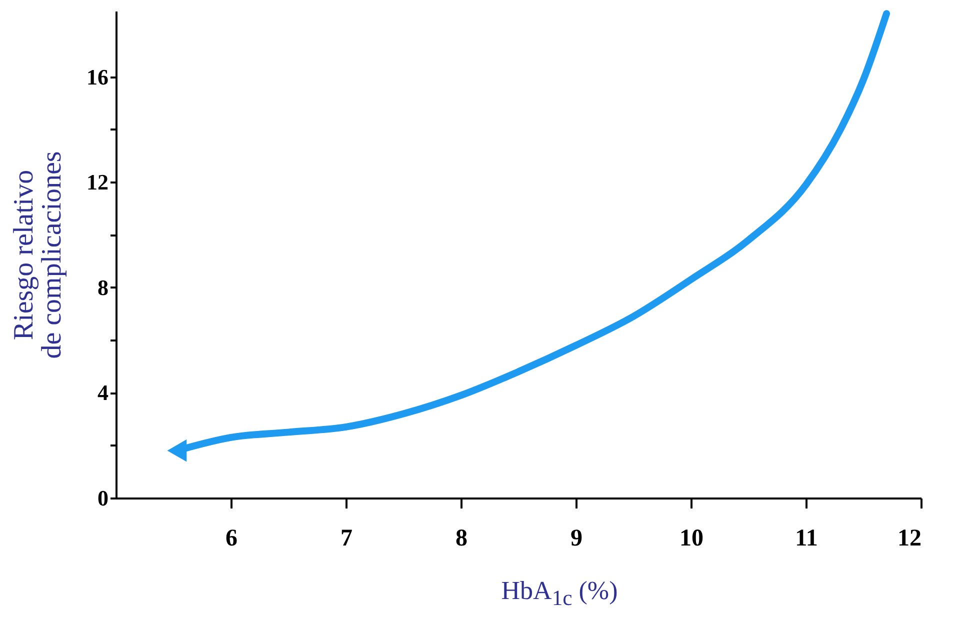 This screenshot has height=628, width=979. I want to click on y-tick-label: 0, so click(103, 498).